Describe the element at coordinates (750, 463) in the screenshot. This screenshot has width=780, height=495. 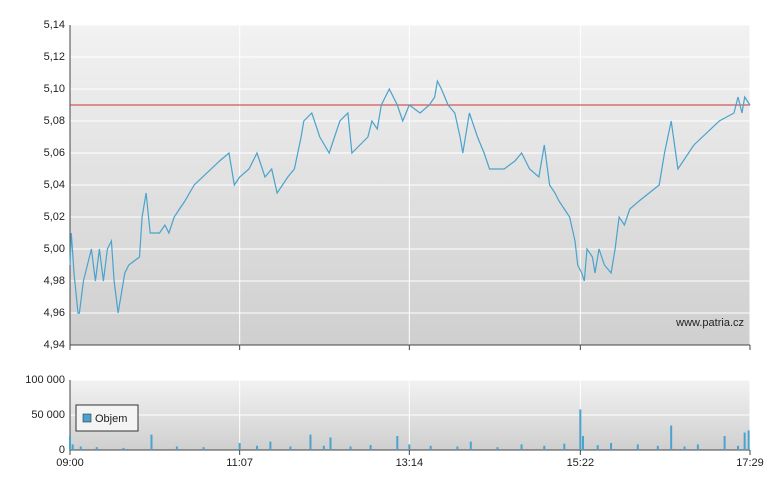
I see `x-tick-label: 17:29` at that location.